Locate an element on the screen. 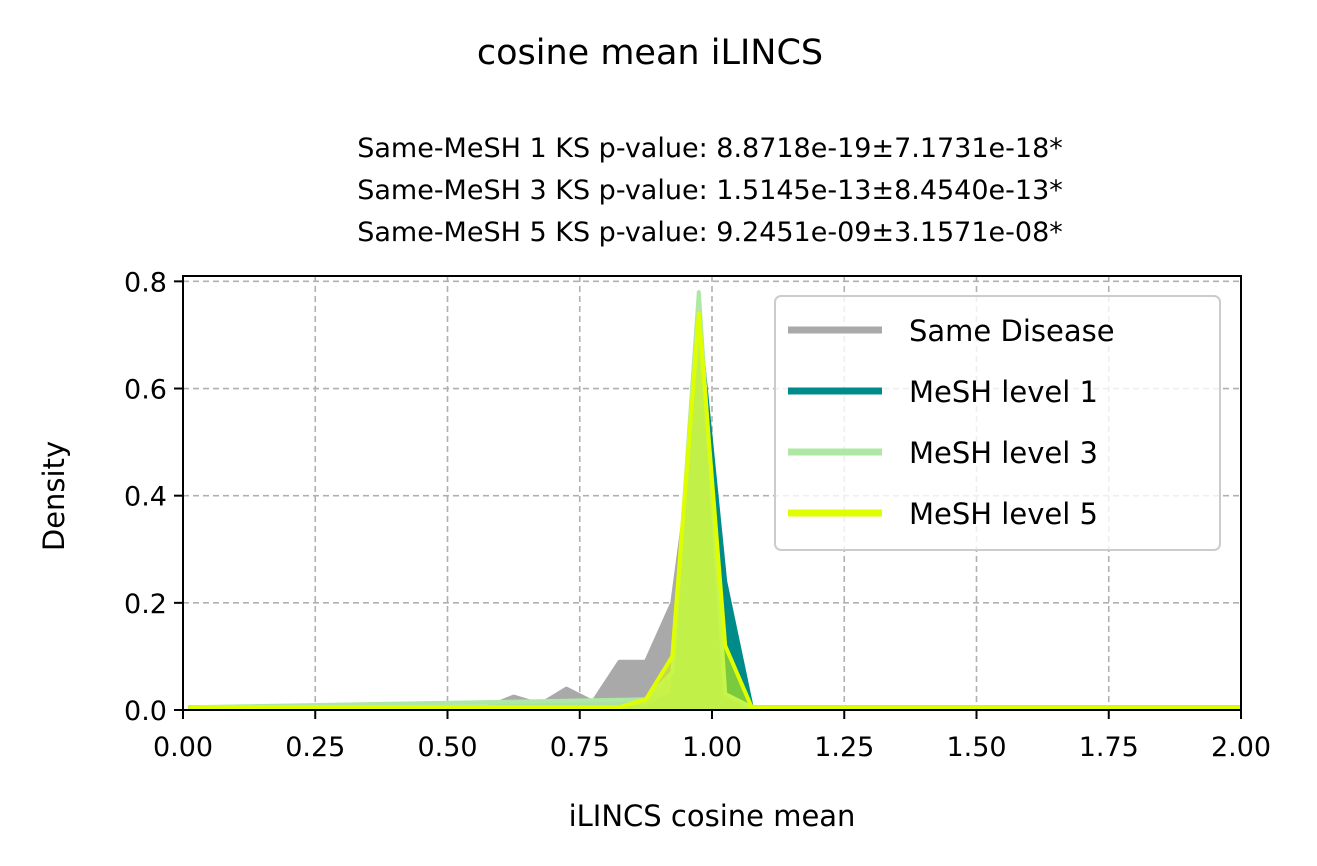 The image size is (1317, 866). legend-label-4: MeSH level 5 is located at coordinates (1003, 514).